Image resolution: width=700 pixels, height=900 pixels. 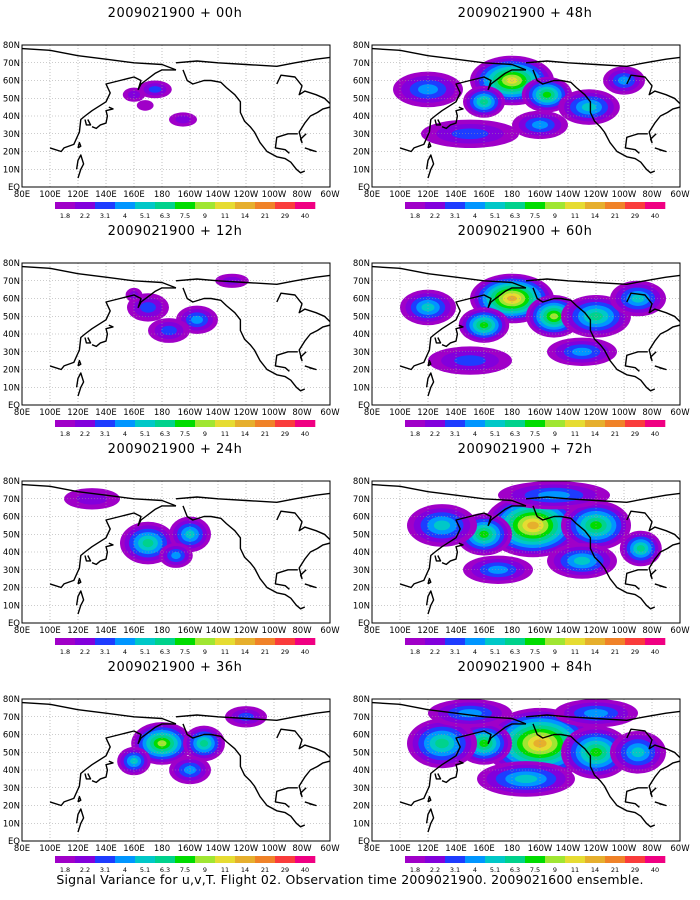 What do you see at coordinates (624, 413) in the screenshot?
I see `x-tick-label: 100W` at bounding box center [624, 413].